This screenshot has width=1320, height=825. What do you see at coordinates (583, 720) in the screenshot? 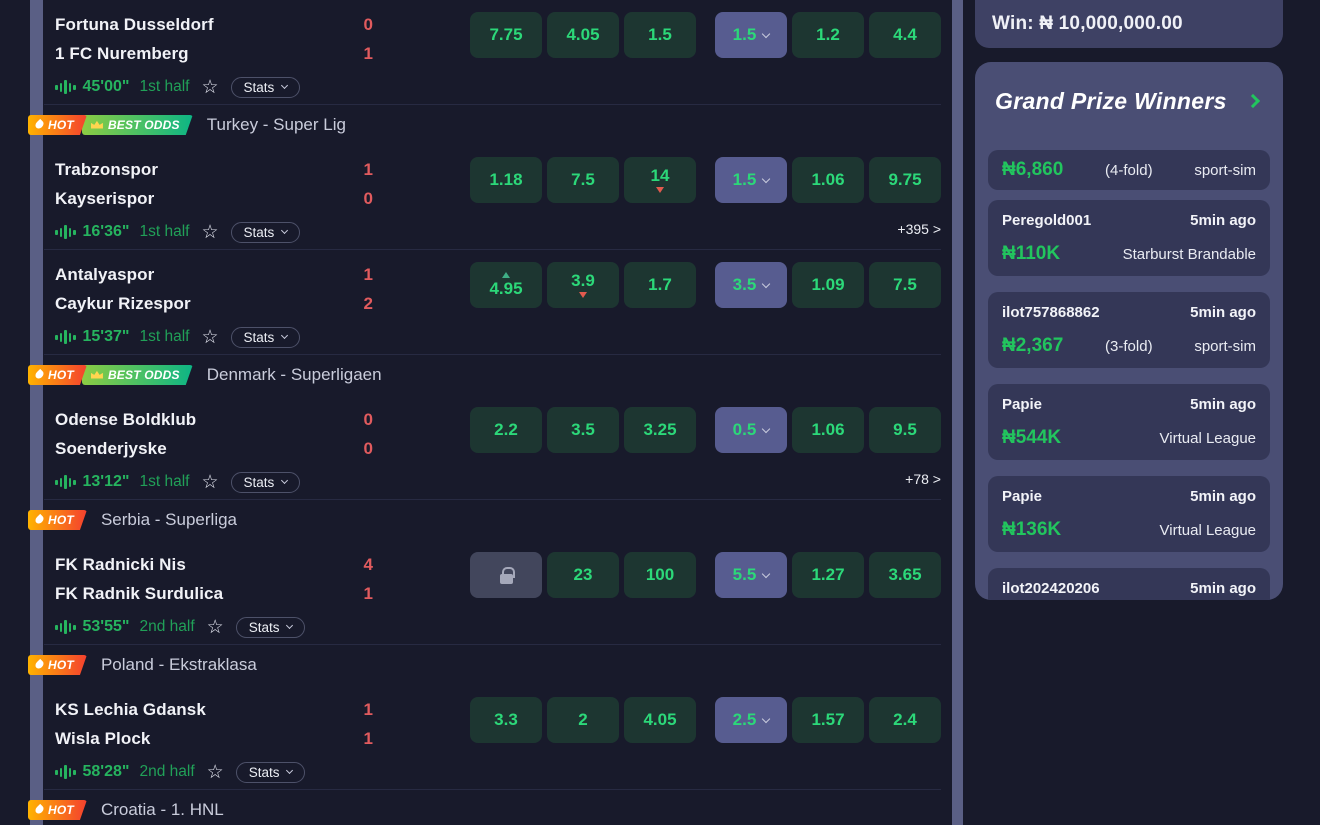
I see `odds-button: 2` at bounding box center [583, 720].